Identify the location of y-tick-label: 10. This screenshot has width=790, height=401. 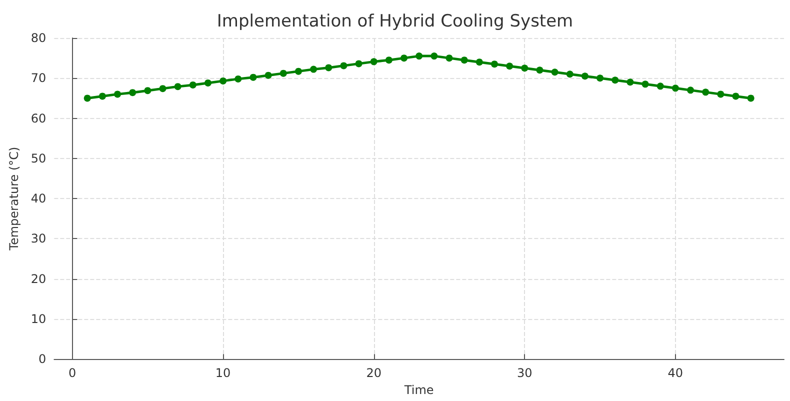
(38, 319).